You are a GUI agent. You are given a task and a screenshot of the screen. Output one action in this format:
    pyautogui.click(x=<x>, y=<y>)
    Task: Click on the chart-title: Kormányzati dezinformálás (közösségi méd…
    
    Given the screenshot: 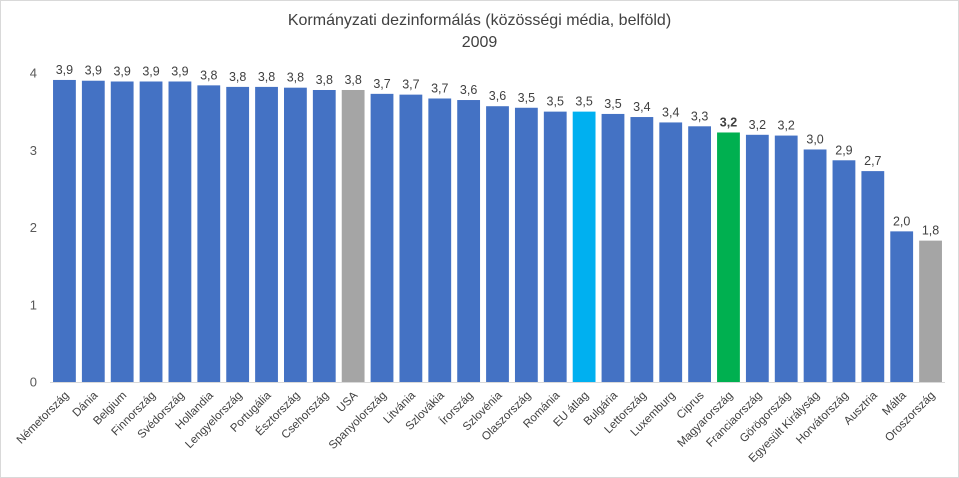 What is the action you would take?
    pyautogui.click(x=479, y=32)
    